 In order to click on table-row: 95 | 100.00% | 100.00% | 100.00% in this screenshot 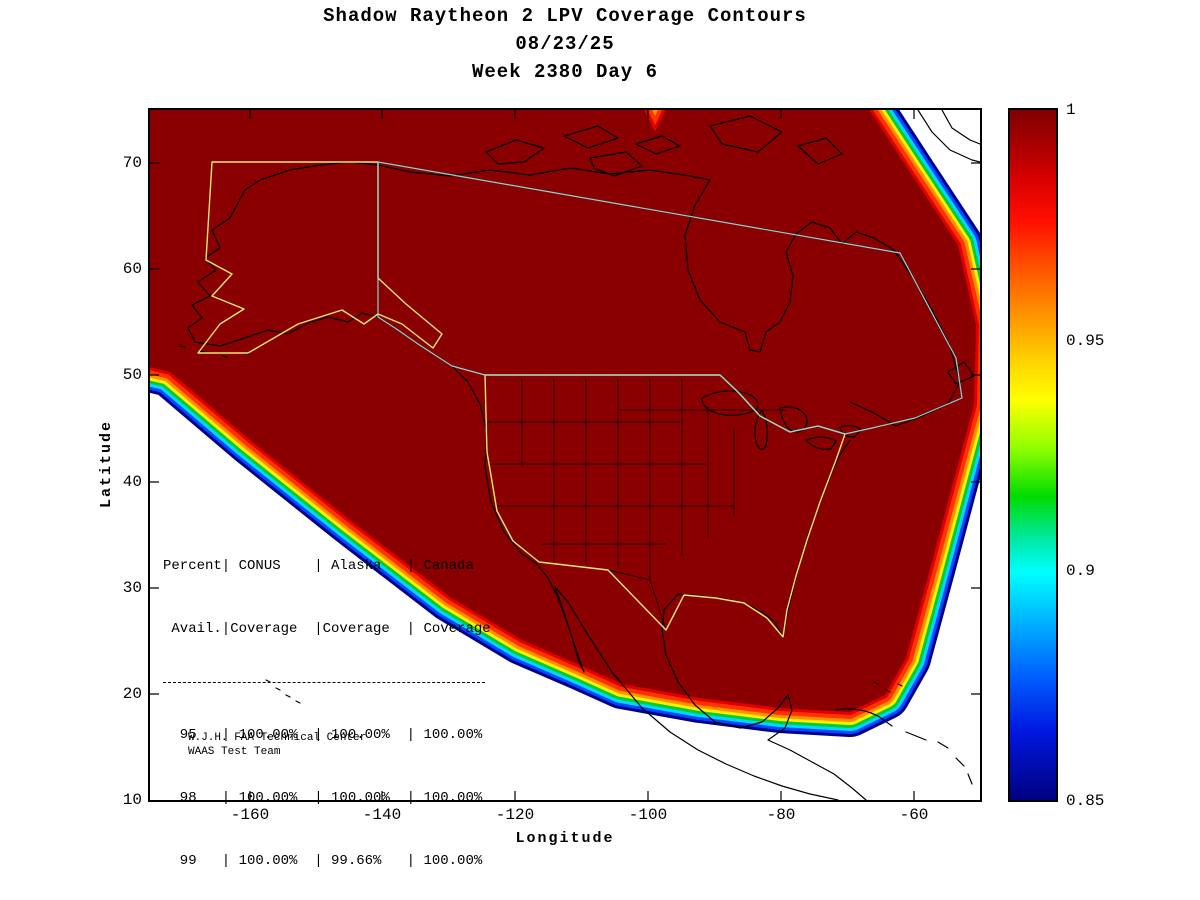, I will do `click(323, 735)`.